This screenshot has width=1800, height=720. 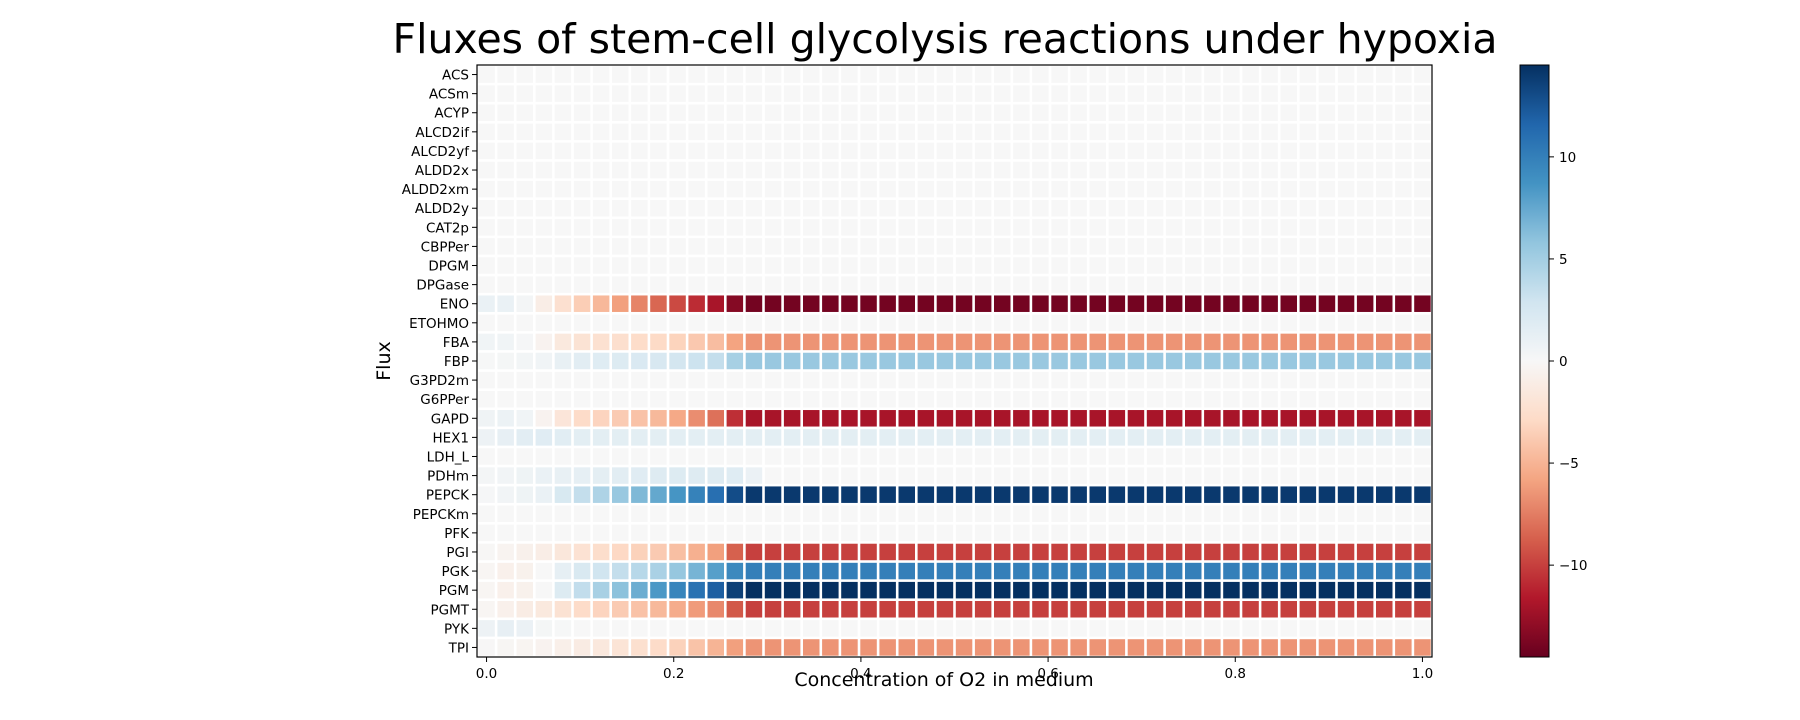 What do you see at coordinates (450, 610) in the screenshot?
I see `y-tick-label: PGMT` at bounding box center [450, 610].